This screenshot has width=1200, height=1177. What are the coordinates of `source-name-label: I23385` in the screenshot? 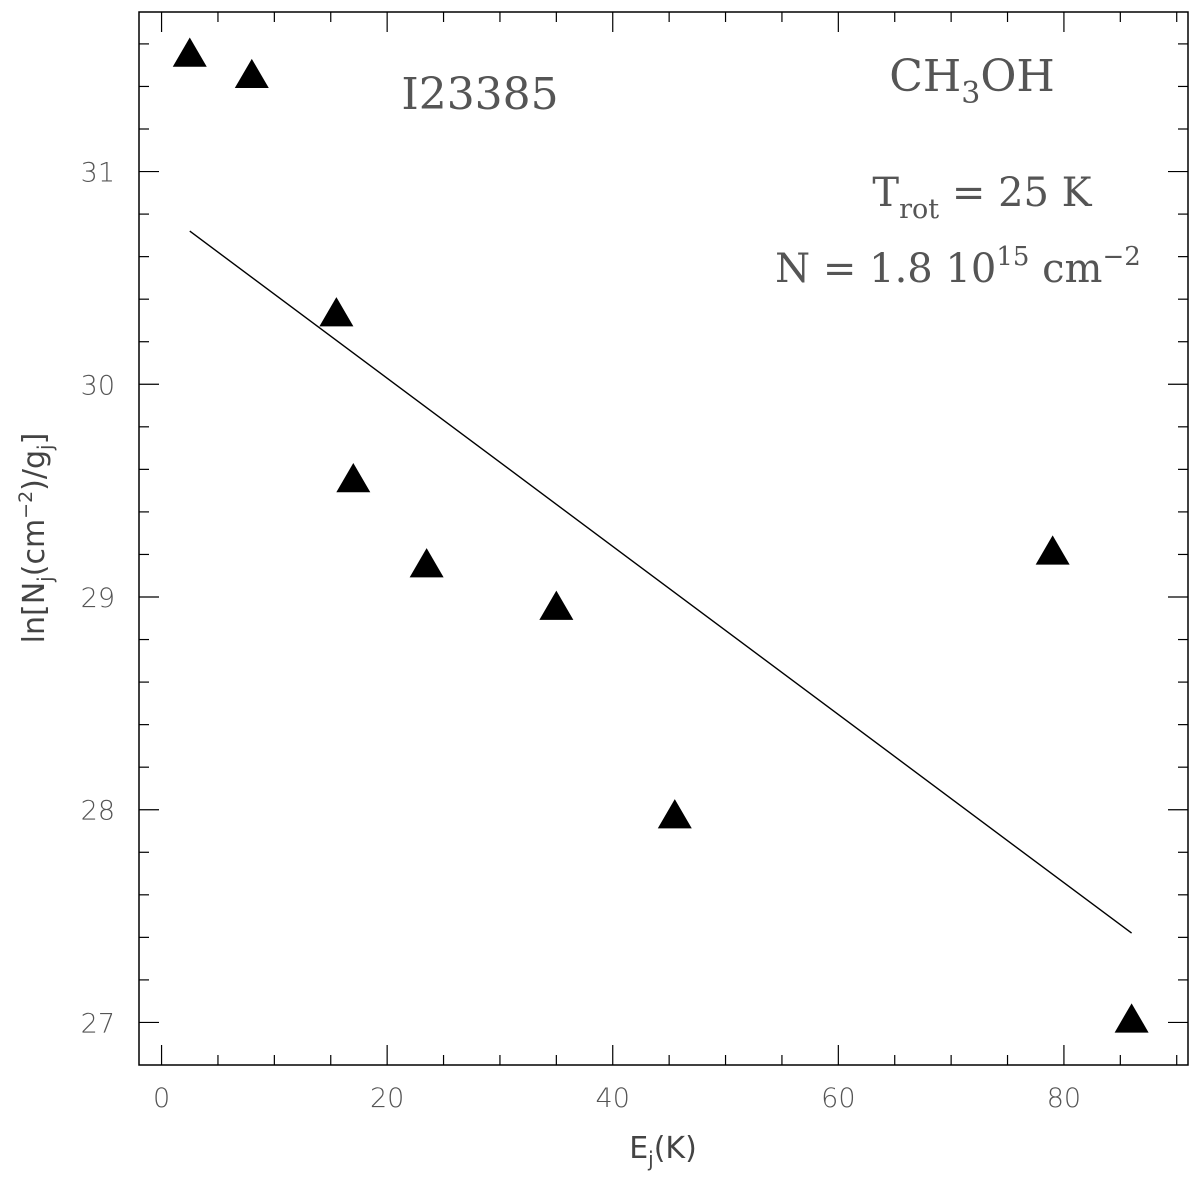 It's located at (479, 94).